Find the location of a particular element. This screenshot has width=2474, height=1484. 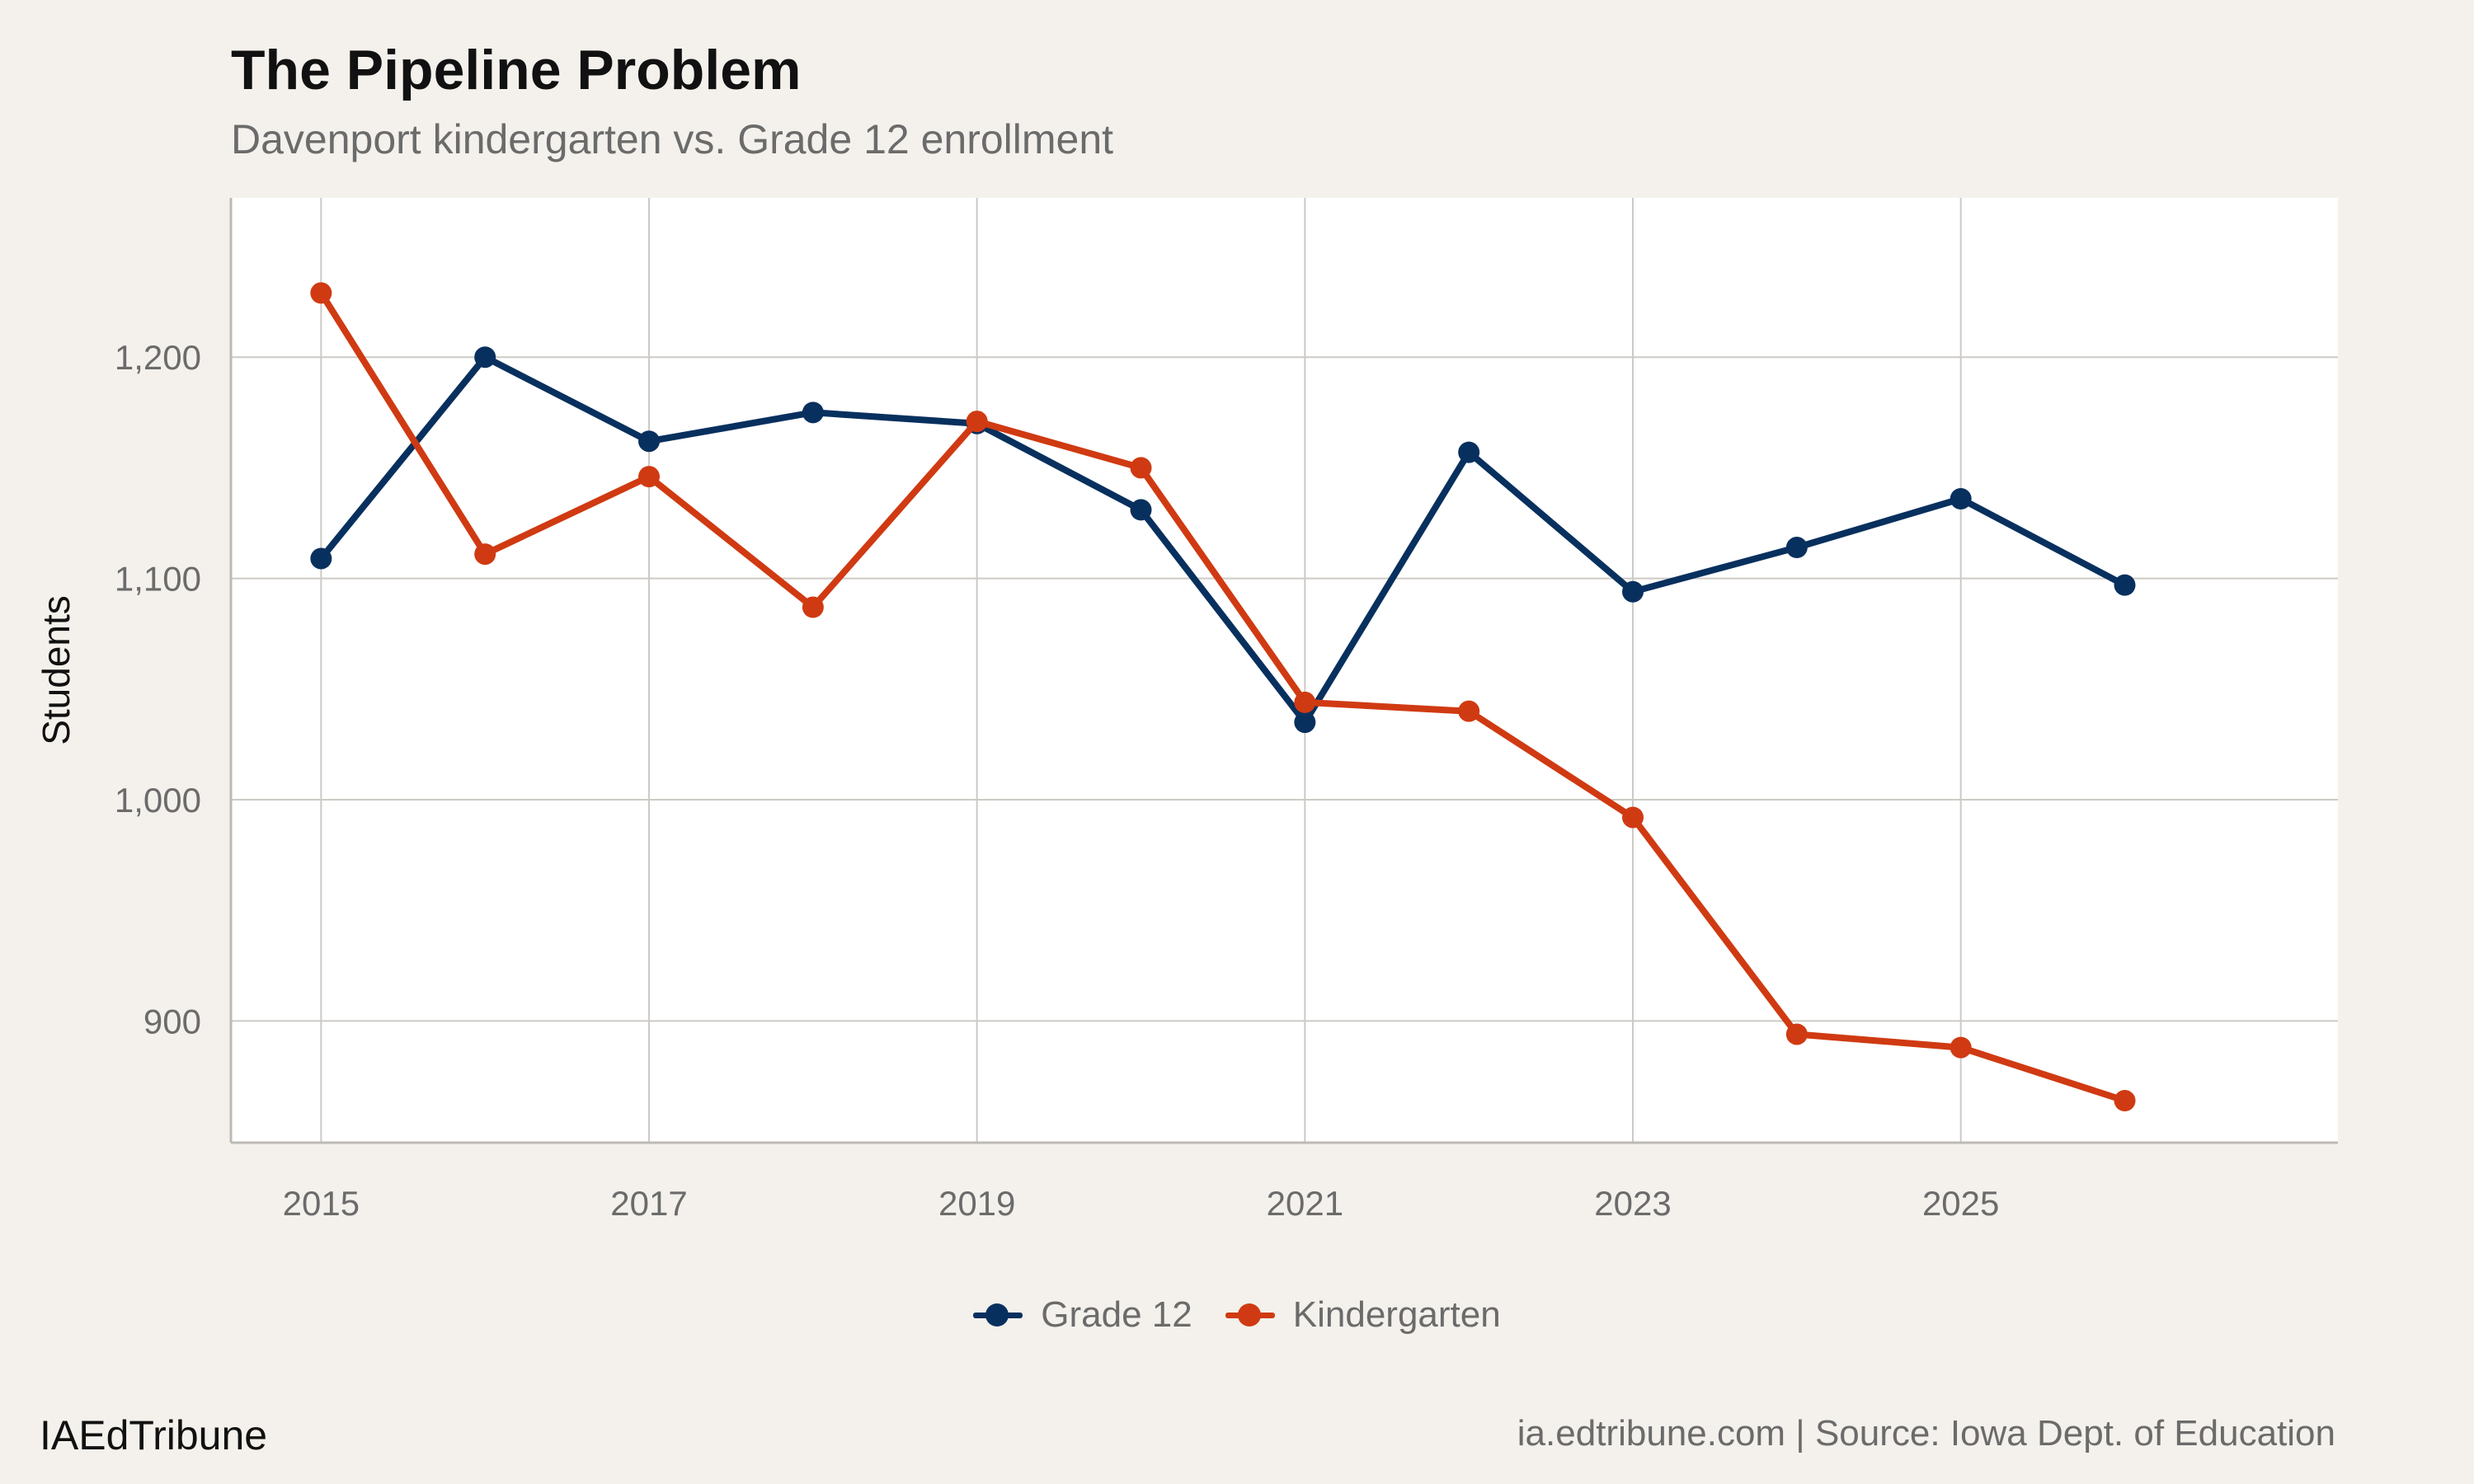

legend-label-kindergarten: Kindergarten is located at coordinates (1396, 1314).